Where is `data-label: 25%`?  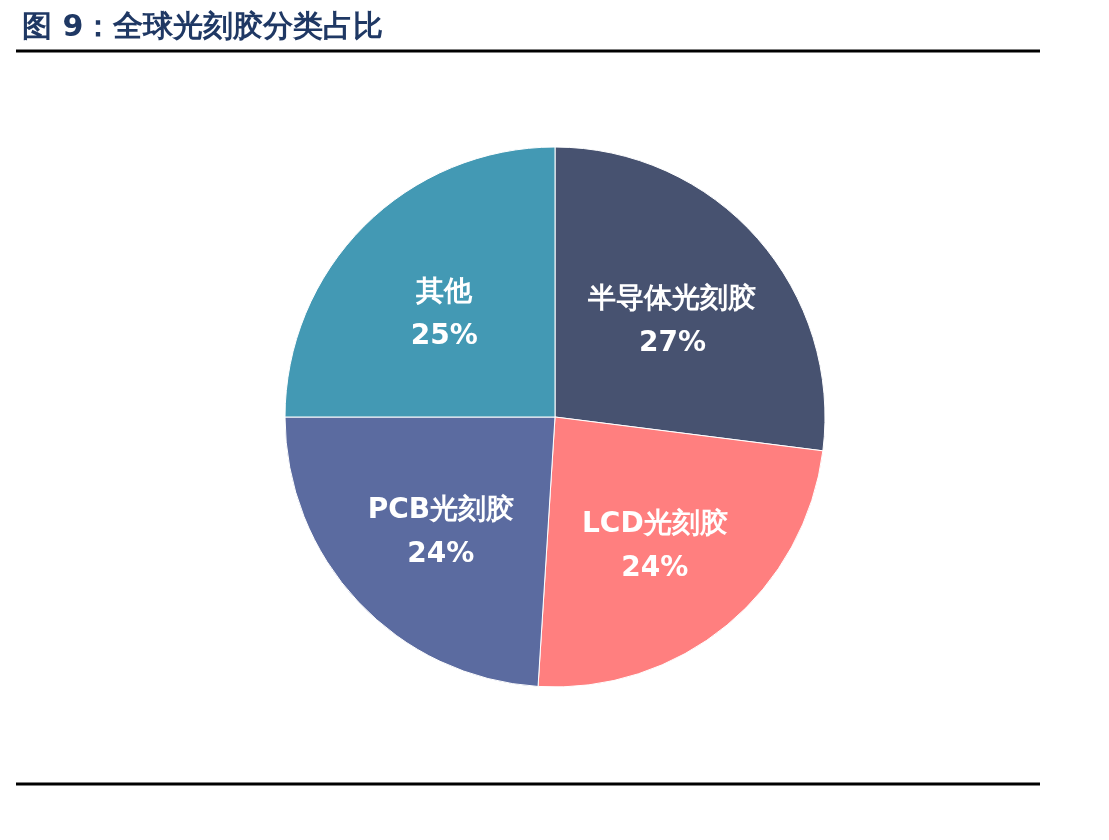
data-label: 25% is located at coordinates (444, 335).